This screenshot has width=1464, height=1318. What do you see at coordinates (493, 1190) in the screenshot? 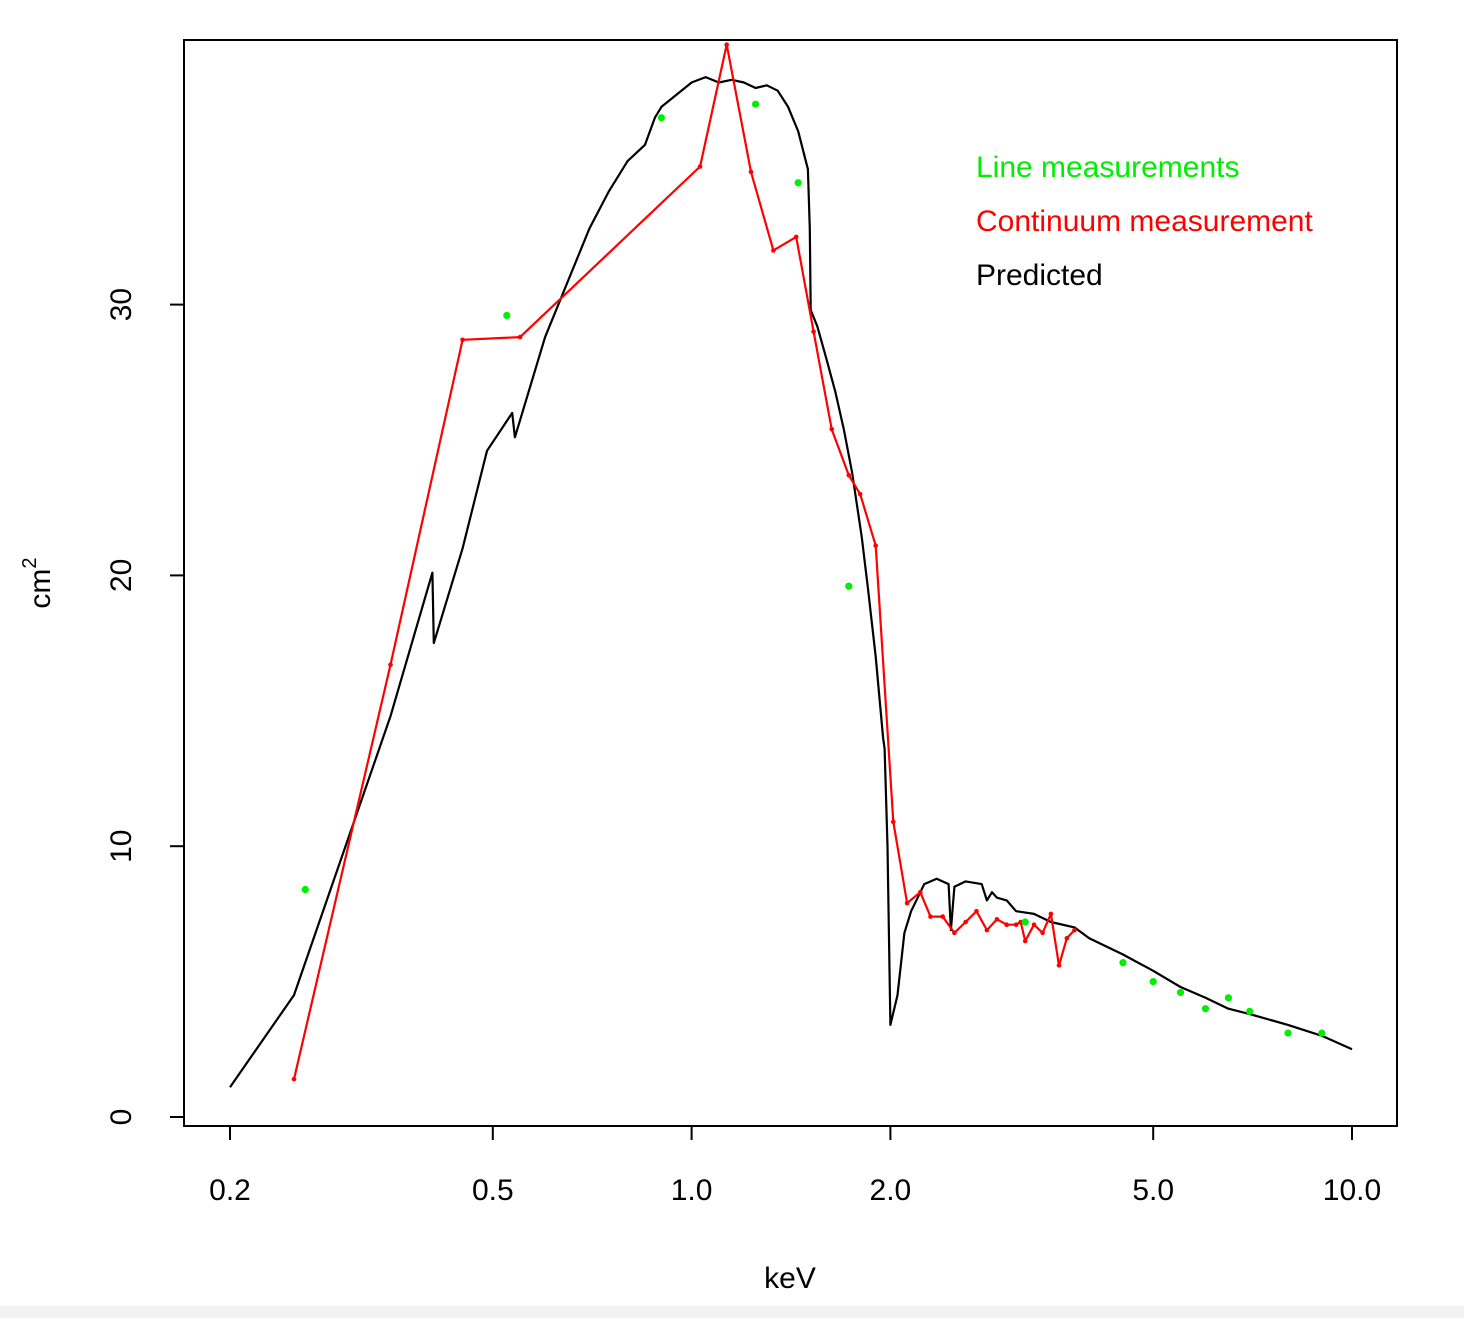
I see `x-tick-label: 0.5` at bounding box center [493, 1190].